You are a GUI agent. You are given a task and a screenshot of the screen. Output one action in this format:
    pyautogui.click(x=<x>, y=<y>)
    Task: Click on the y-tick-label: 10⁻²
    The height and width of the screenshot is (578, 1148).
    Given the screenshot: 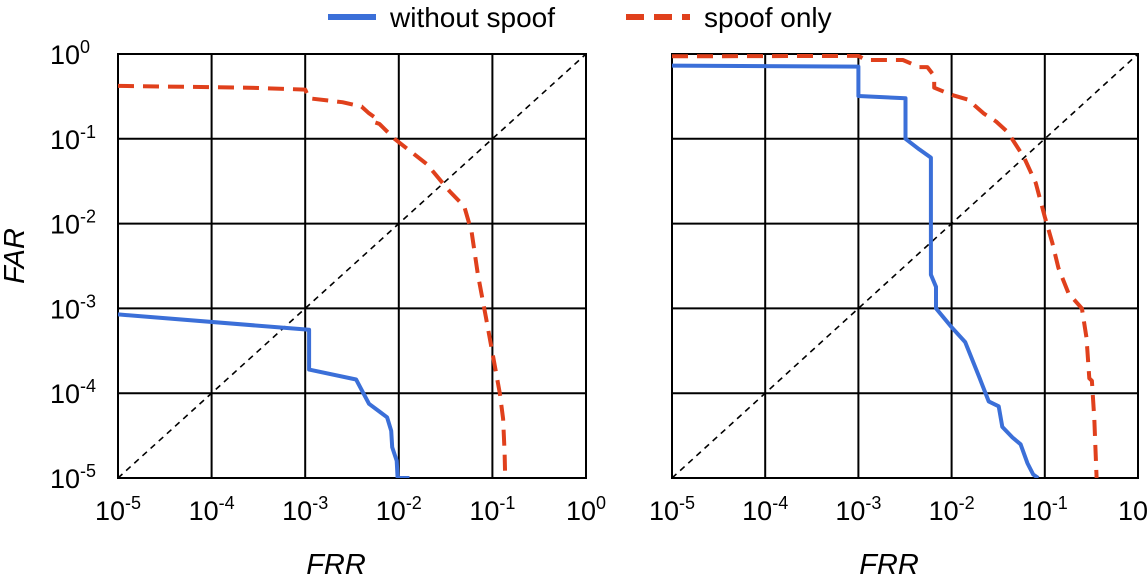 What is the action you would take?
    pyautogui.click(x=73, y=223)
    